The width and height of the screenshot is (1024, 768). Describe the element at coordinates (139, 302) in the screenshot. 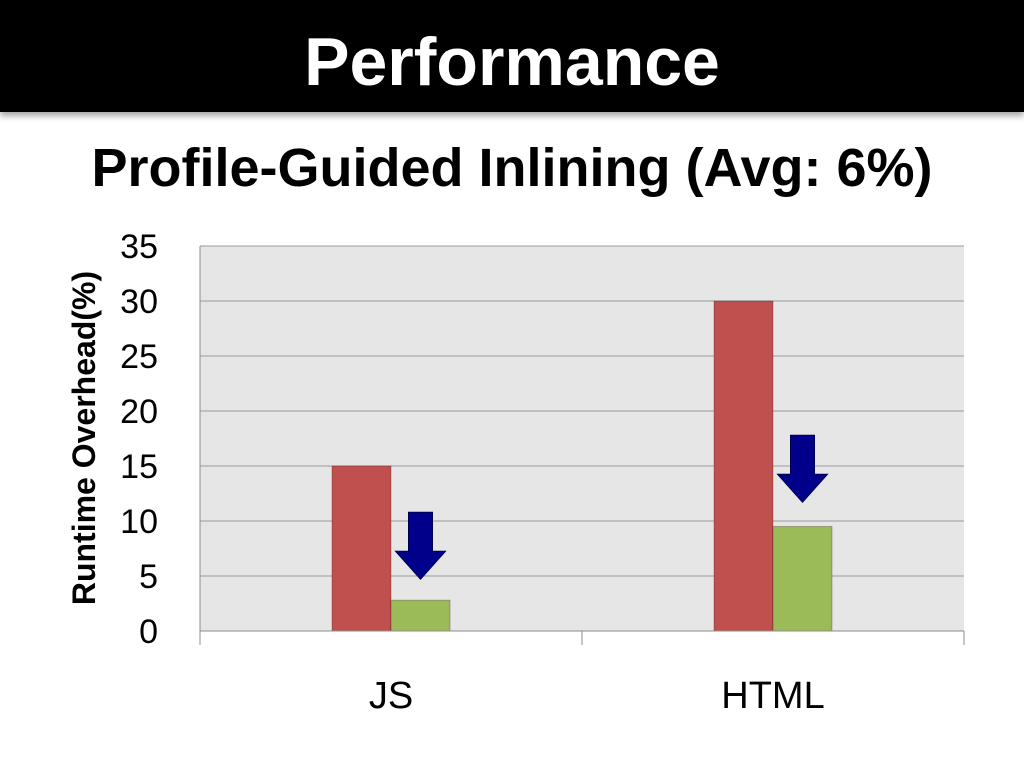

I see `y-tick-label: 30` at that location.